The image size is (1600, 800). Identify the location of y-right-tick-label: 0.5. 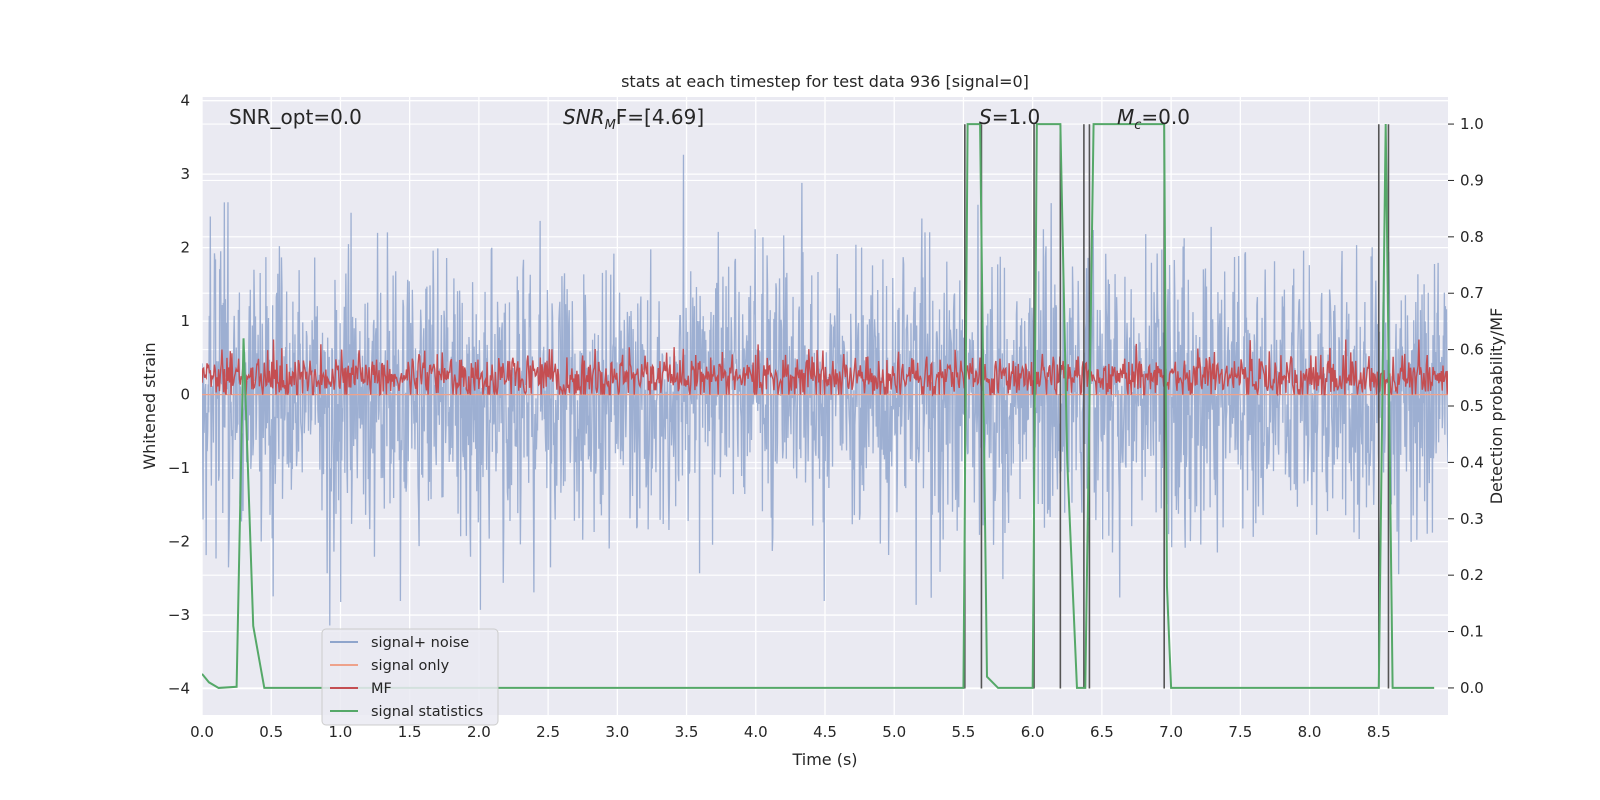
(1472, 406).